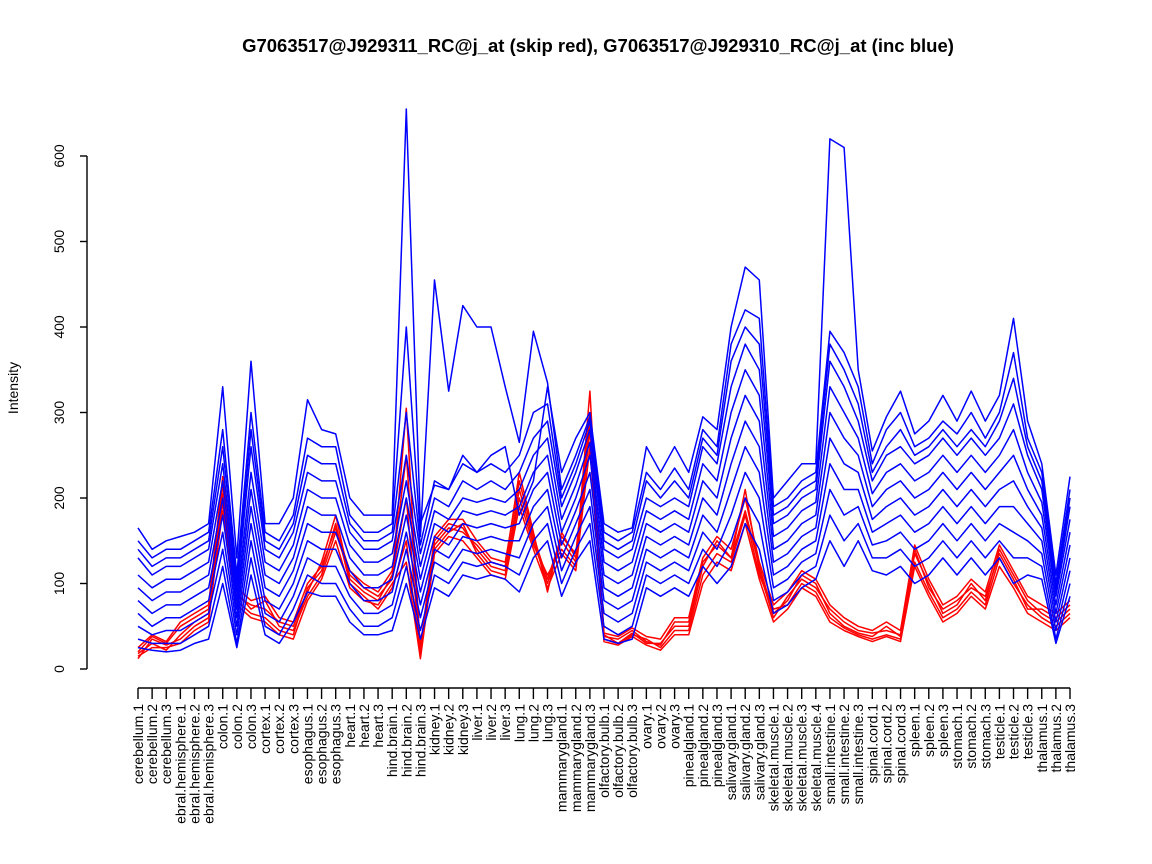 The height and width of the screenshot is (864, 1152). What do you see at coordinates (1014, 731) in the screenshot?
I see `x-tick-label: testicle.2` at bounding box center [1014, 731].